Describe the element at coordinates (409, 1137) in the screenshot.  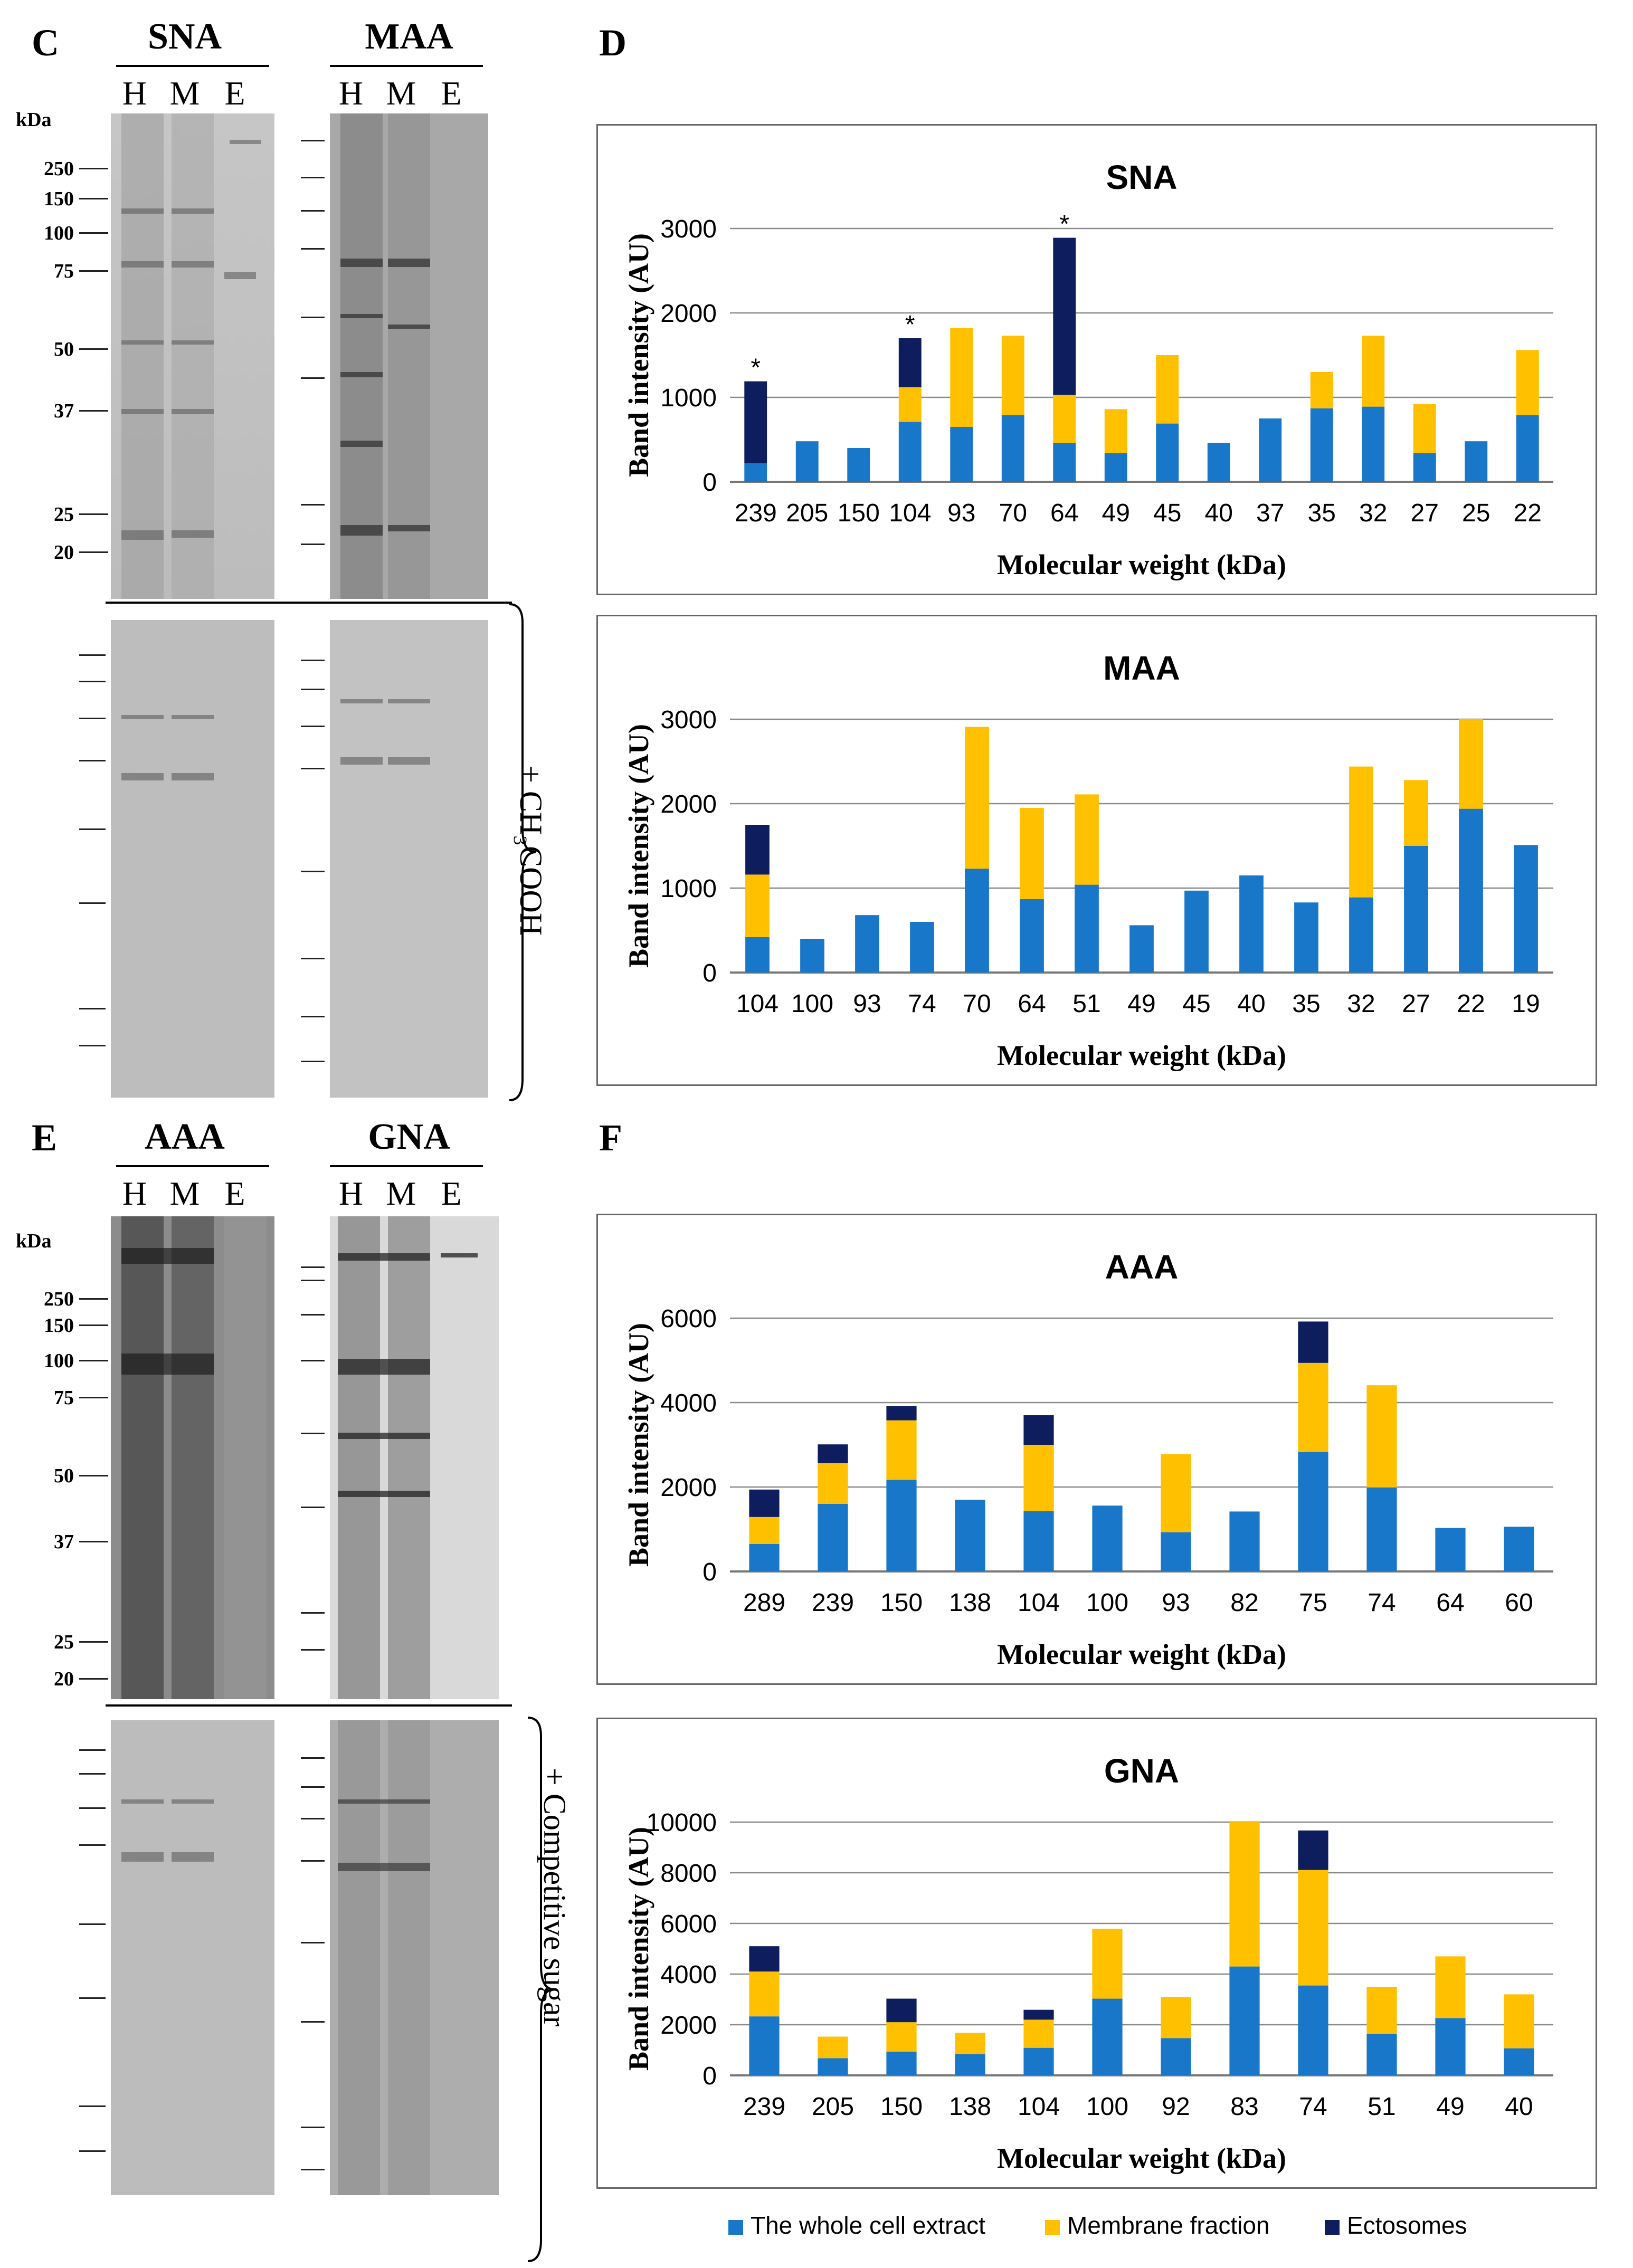
I see `gel-title-gna: GNA` at that location.